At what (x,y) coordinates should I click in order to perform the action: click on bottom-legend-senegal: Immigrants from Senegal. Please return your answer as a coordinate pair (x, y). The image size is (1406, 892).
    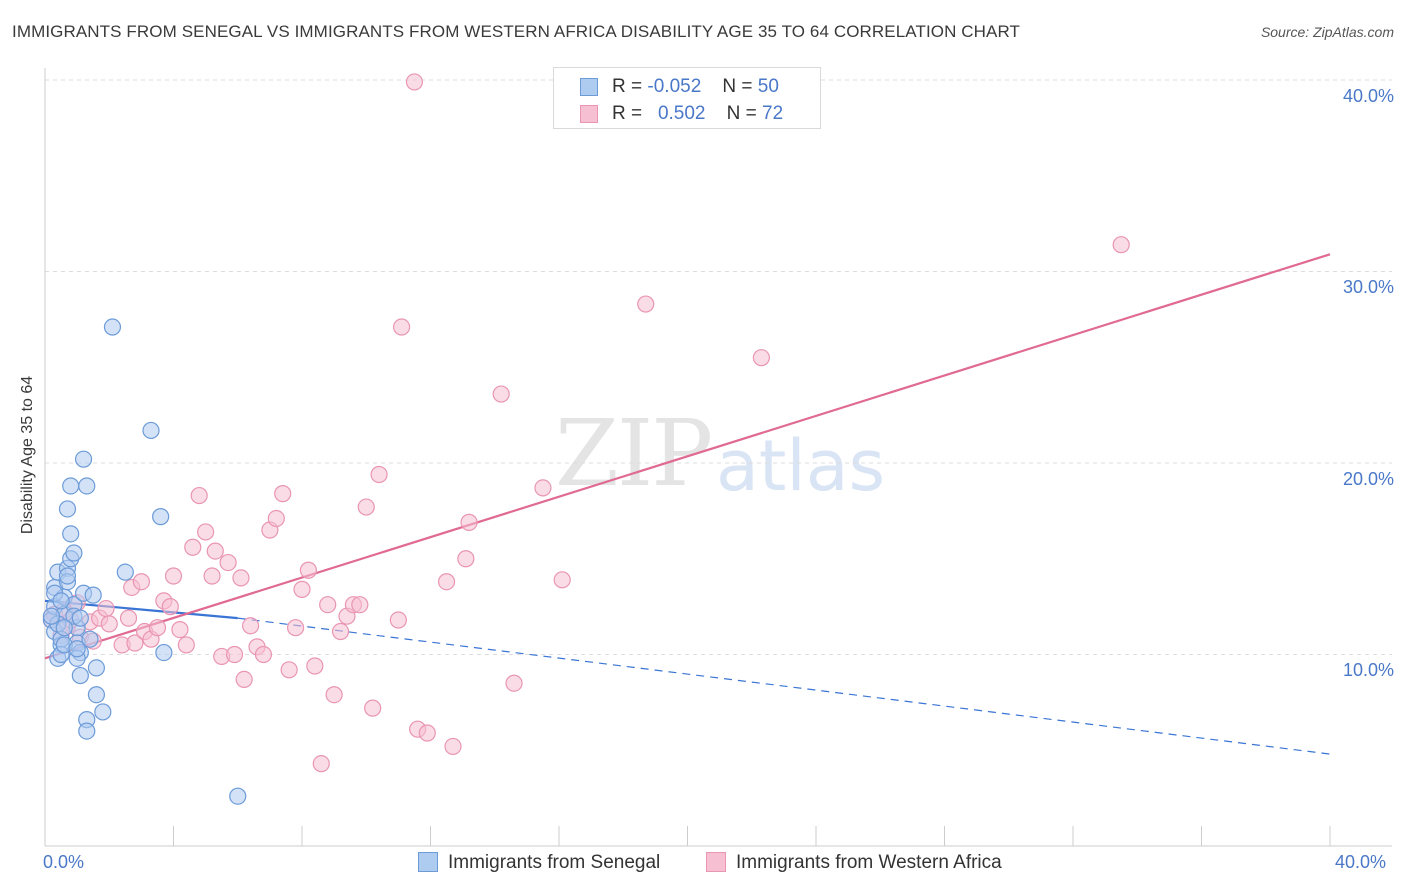
    Looking at the image, I should click on (539, 864).